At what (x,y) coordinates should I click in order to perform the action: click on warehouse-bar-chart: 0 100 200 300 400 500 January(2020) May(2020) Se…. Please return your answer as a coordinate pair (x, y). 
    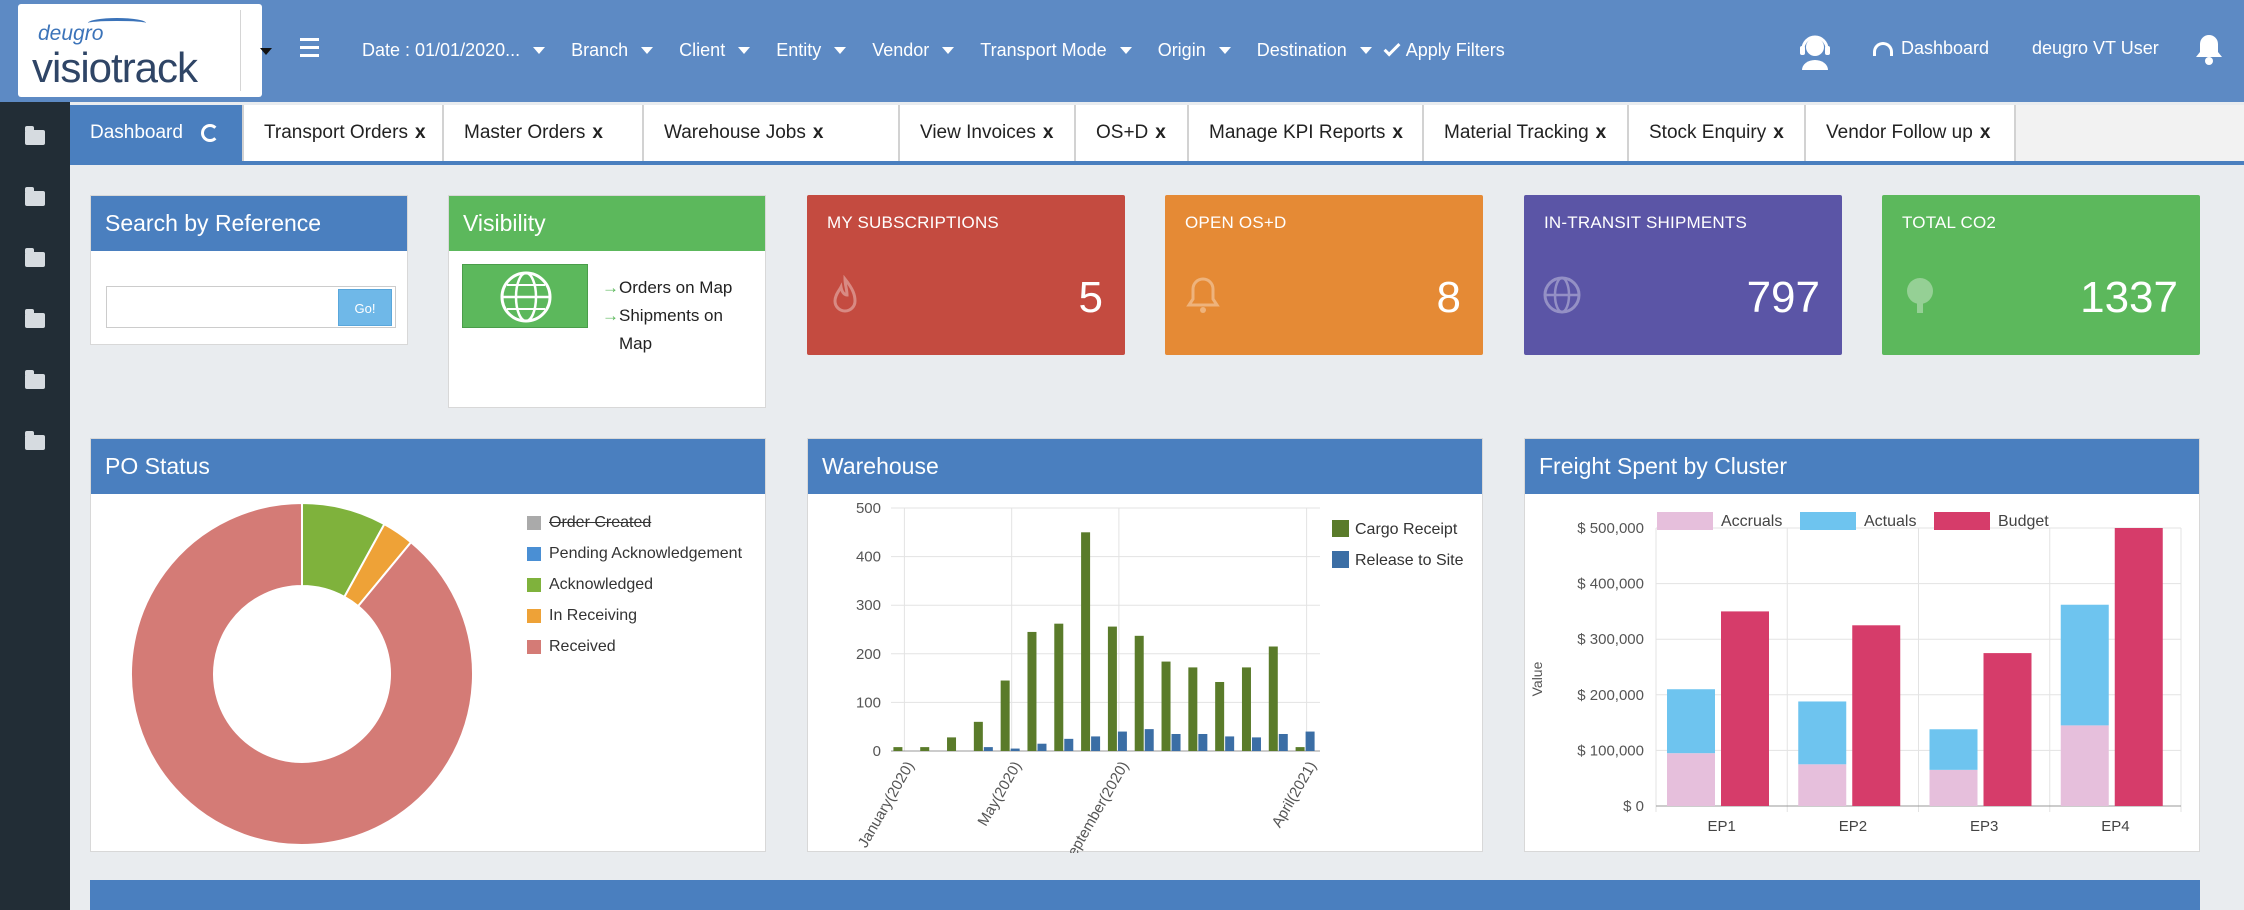
    Looking at the image, I should click on (1146, 673).